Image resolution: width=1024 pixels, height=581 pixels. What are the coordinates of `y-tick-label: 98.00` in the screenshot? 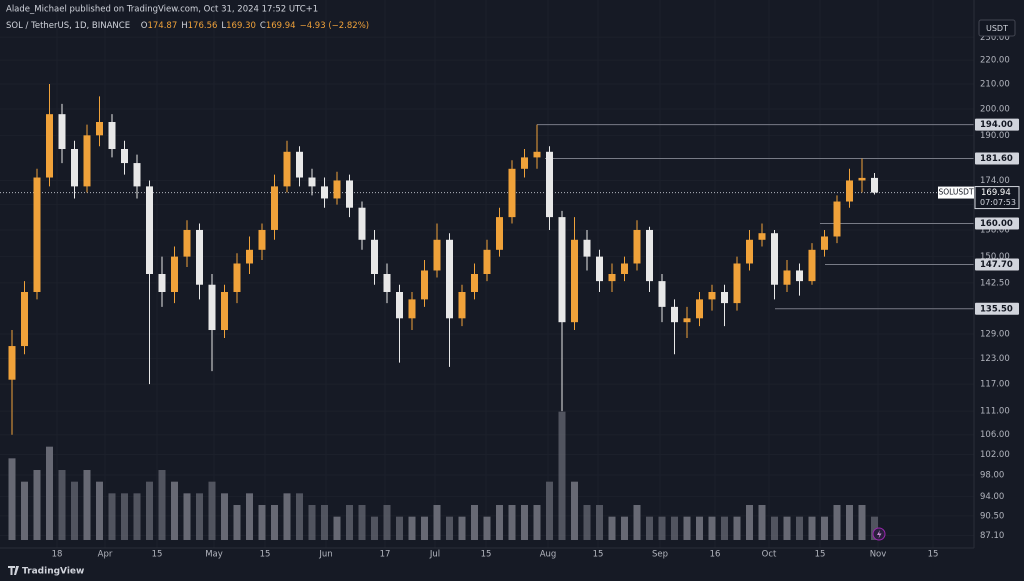 It's located at (992, 475).